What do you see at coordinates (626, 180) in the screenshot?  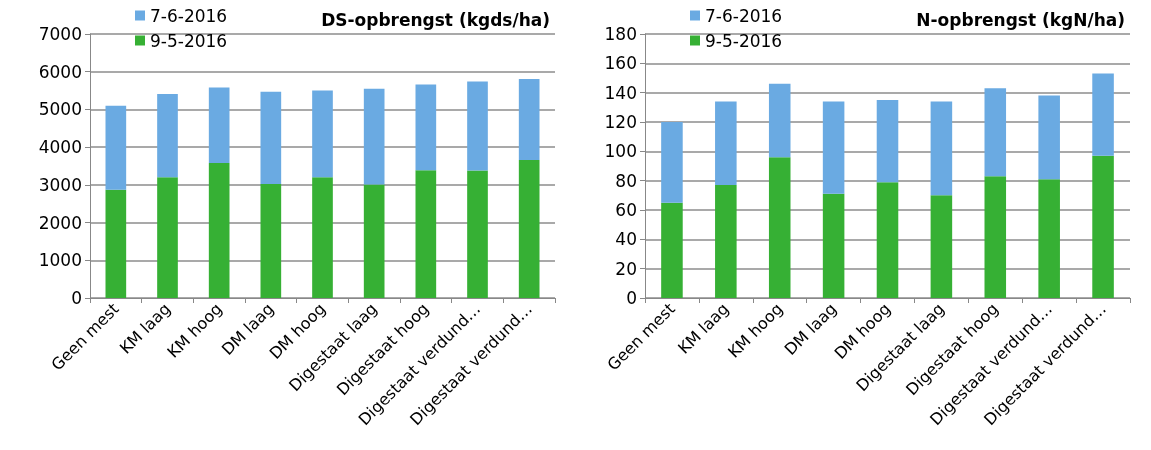 I see `y-tick-label: 80` at bounding box center [626, 180].